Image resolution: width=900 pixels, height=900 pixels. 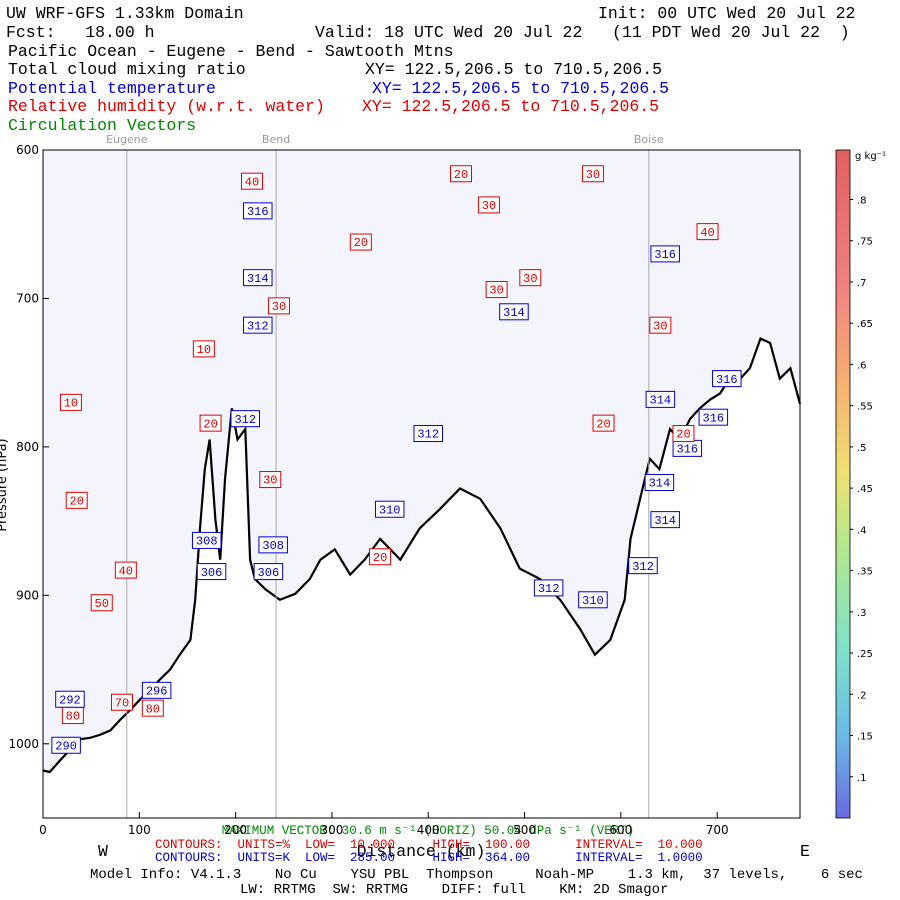 I want to click on field-name: Potential temperature, so click(x=112, y=88).